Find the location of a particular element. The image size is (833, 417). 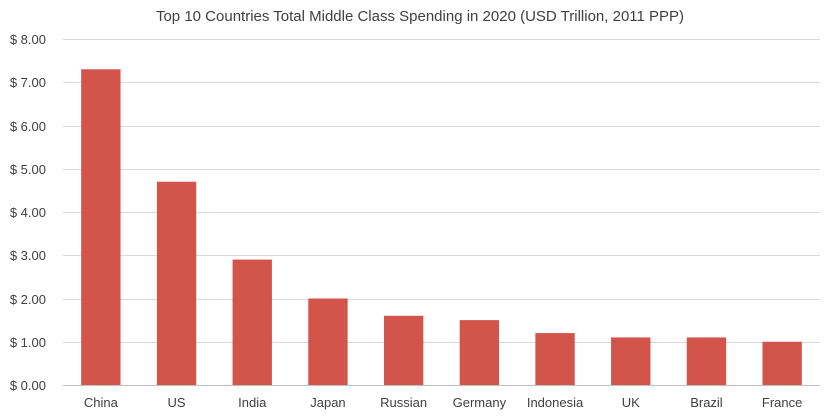

bar-uk is located at coordinates (631, 361).